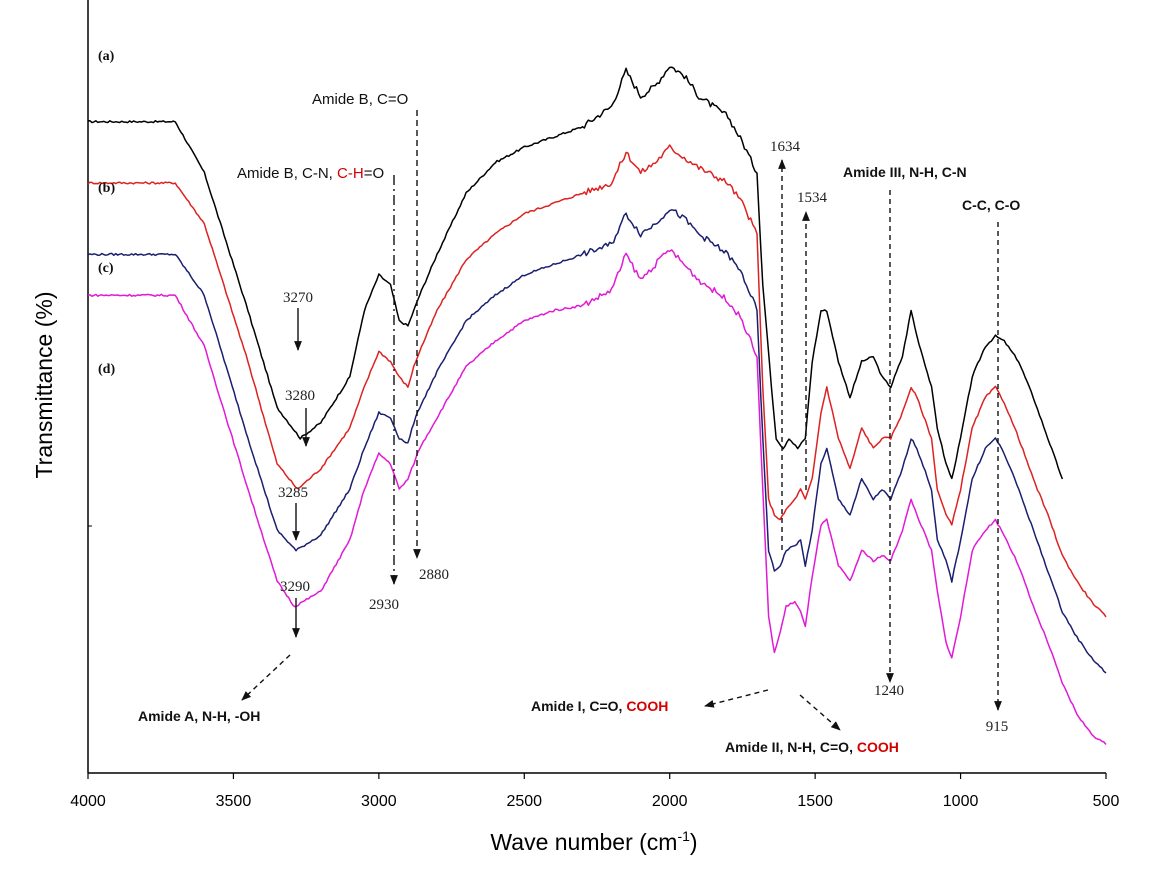  I want to click on panel-label-a: (a), so click(106, 56).